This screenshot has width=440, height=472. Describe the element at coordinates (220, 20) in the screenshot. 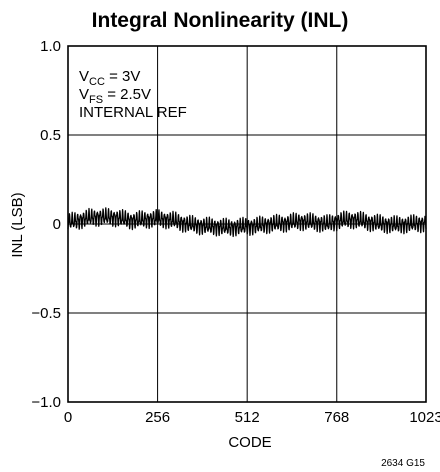

I see `chart-title: Integral Nonlinearity (INL)` at that location.